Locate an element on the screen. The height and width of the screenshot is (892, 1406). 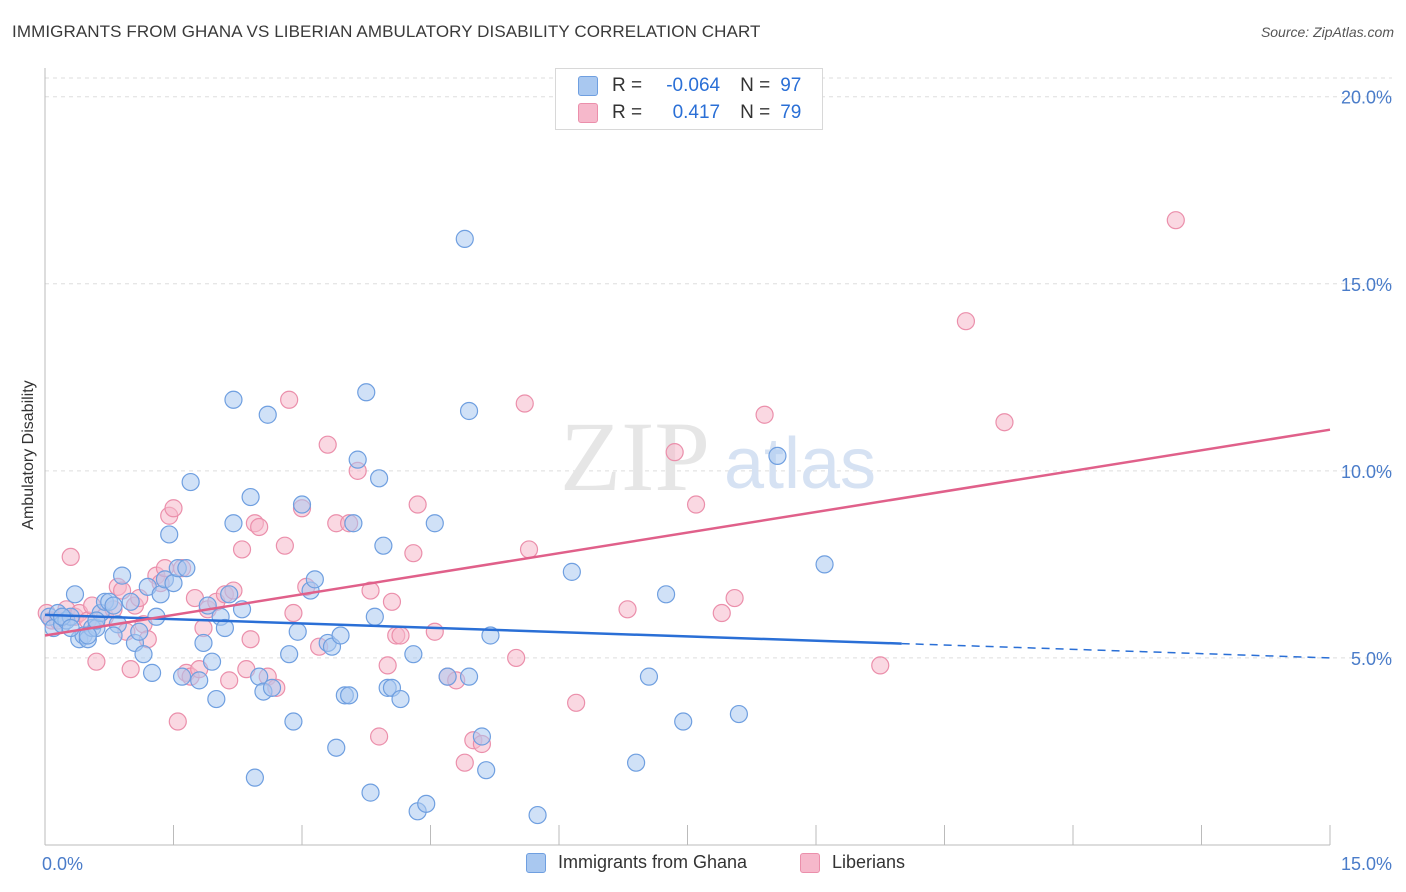
series-legend: Immigrants from Ghana Liberians is located at coordinates (703, 865).